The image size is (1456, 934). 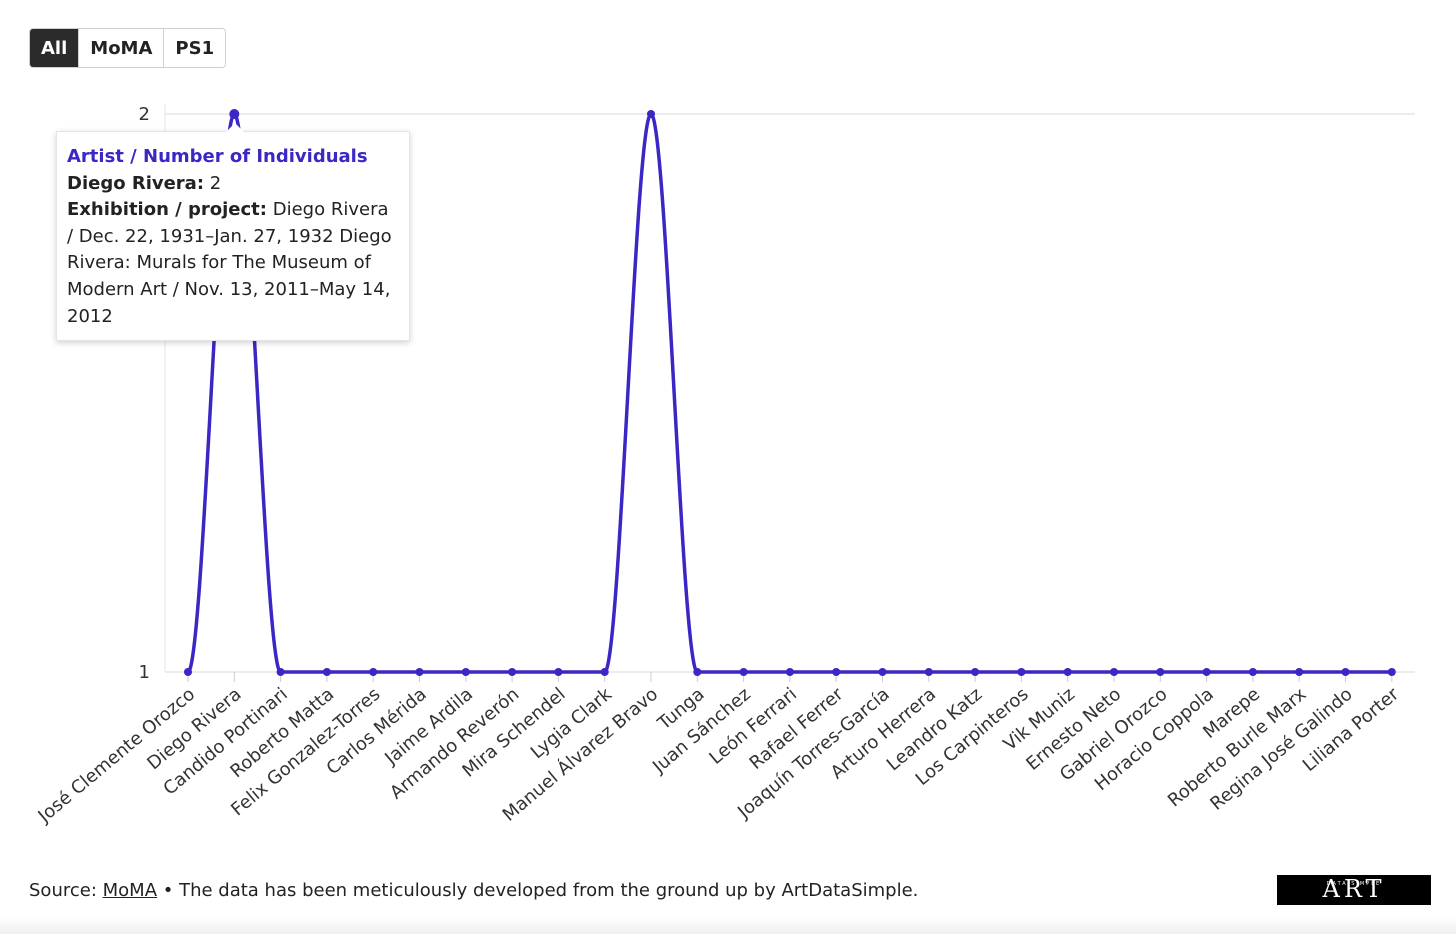 I want to click on y-axis-ticks: 12, so click(x=144, y=393).